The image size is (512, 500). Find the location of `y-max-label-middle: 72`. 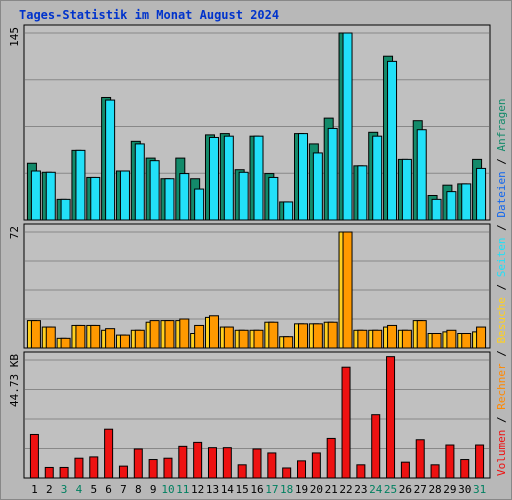

y-max-label-middle: 72 is located at coordinates (14, 232).